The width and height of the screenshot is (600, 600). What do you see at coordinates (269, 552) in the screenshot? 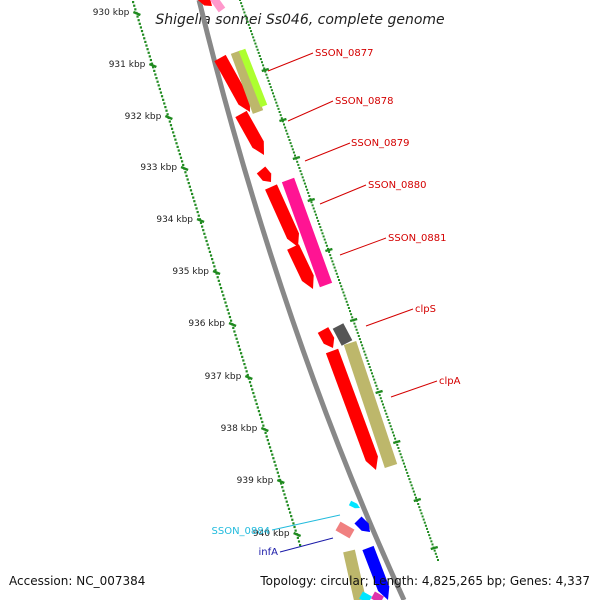
I see `gene-label-infa: infA` at bounding box center [269, 552].